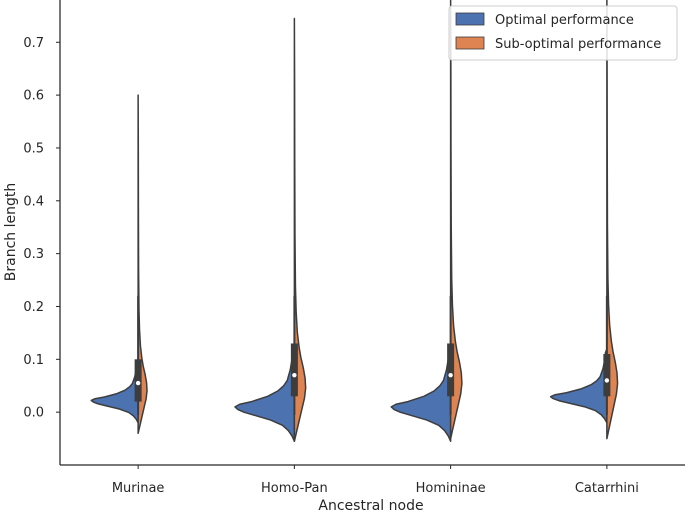 The width and height of the screenshot is (685, 515). Describe the element at coordinates (451, 488) in the screenshot. I see `x-tick-label: Homininae` at that location.